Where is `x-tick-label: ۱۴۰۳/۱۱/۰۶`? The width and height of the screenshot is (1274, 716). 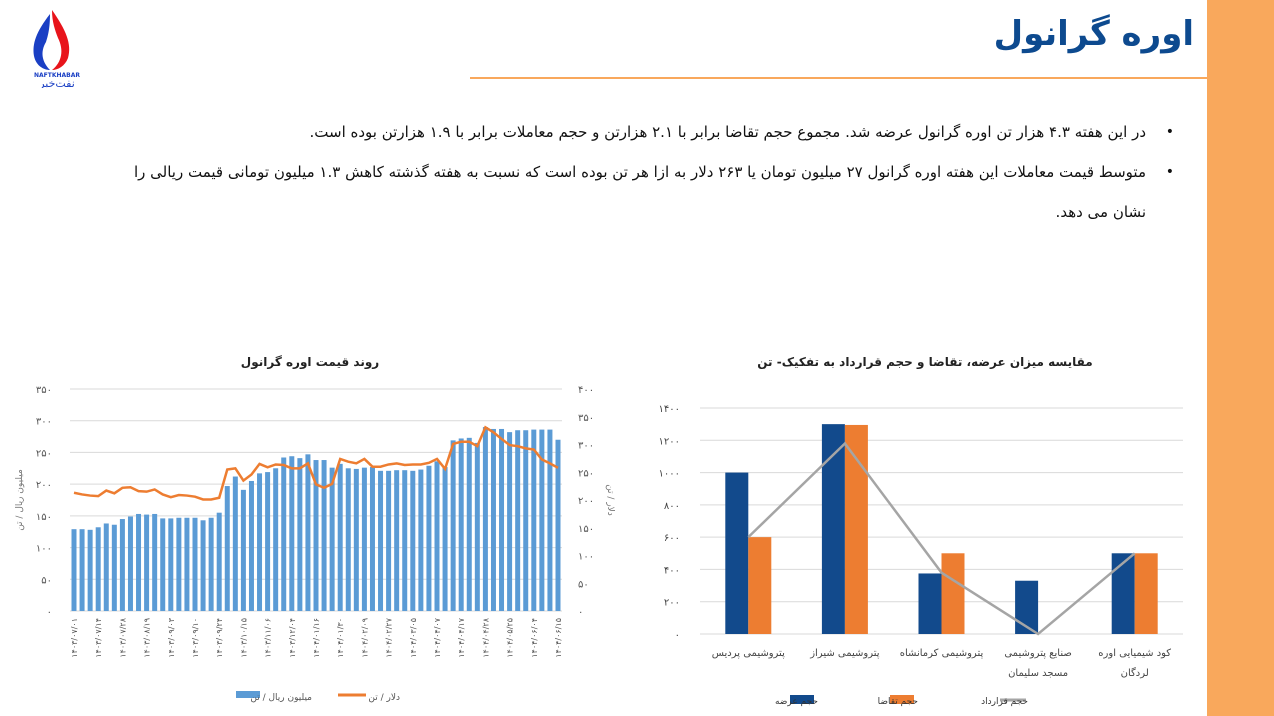
x-tick-label: ۱۴۰۳/۱۱/۰۶ is located at coordinates (268, 638).